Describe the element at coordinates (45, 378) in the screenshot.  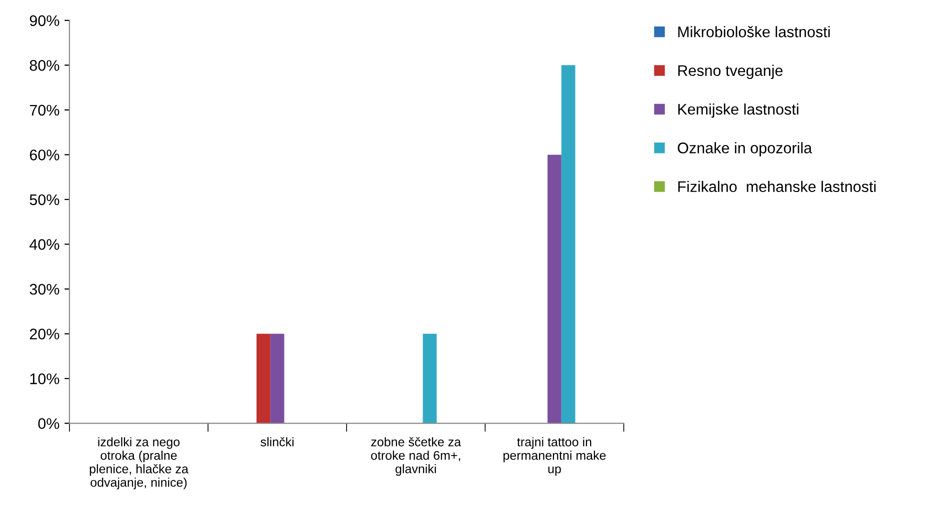
I see `y-tick-label: 10%` at that location.